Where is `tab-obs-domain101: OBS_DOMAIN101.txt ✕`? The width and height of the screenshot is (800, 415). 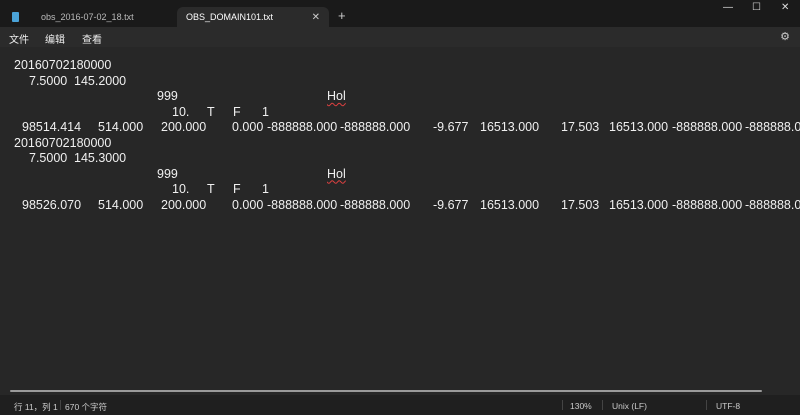
tab-obs-domain101: OBS_DOMAIN101.txt ✕ is located at coordinates (253, 17).